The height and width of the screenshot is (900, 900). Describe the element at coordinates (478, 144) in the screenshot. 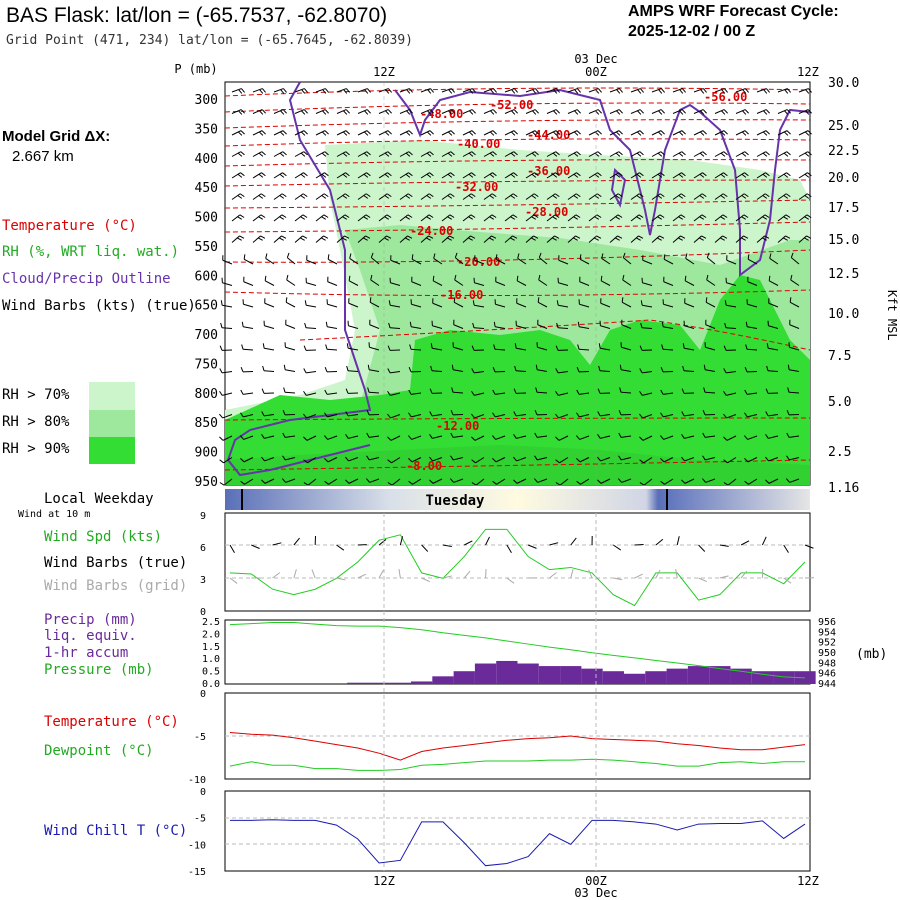

I see `isotherm-label: -40.00` at that location.